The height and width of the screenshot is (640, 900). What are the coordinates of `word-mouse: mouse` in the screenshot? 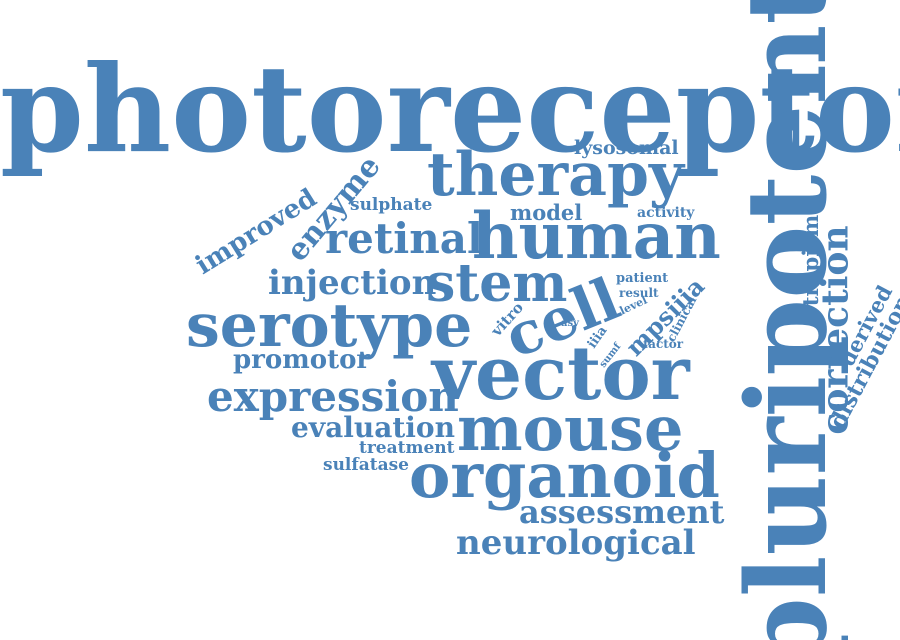 It's located at (570, 428).